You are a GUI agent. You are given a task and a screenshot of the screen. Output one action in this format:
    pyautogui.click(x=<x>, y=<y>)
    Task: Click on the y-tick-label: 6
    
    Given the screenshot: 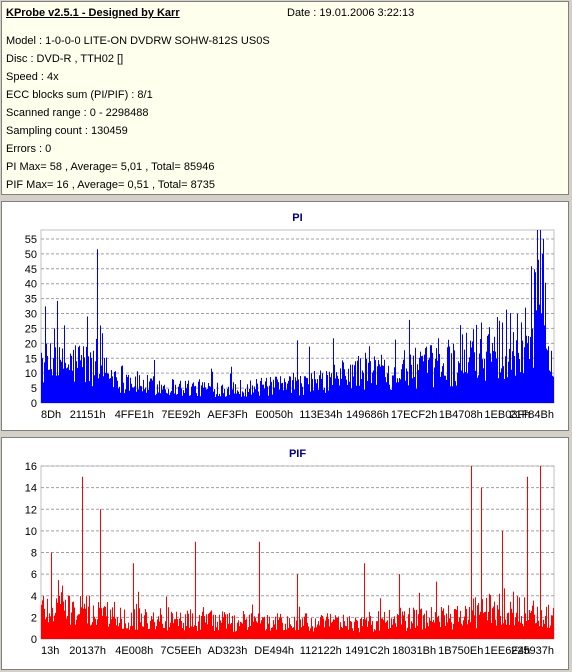 What is the action you would take?
    pyautogui.click(x=34, y=575)
    